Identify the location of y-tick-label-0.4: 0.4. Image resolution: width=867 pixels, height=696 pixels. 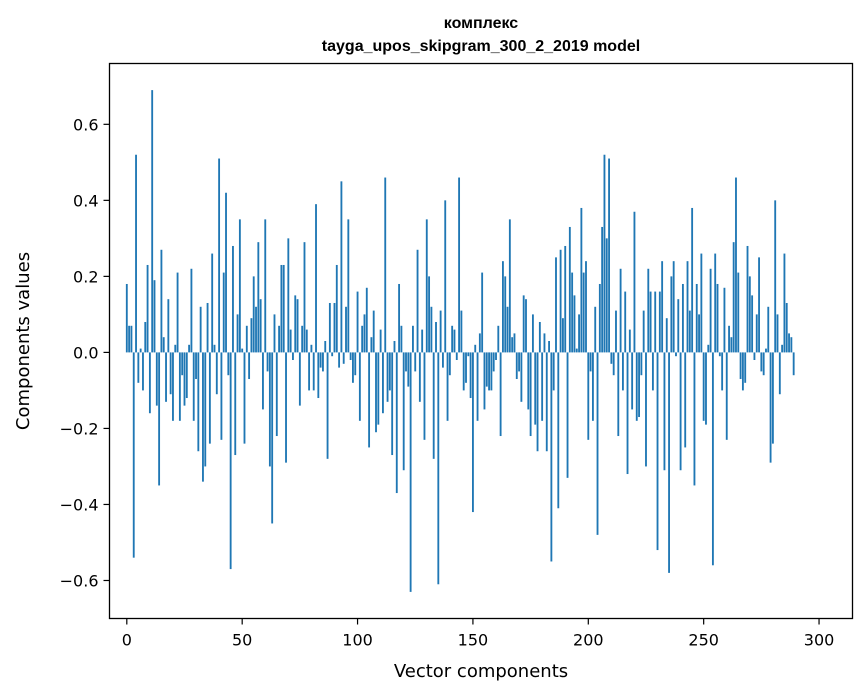
(85, 200).